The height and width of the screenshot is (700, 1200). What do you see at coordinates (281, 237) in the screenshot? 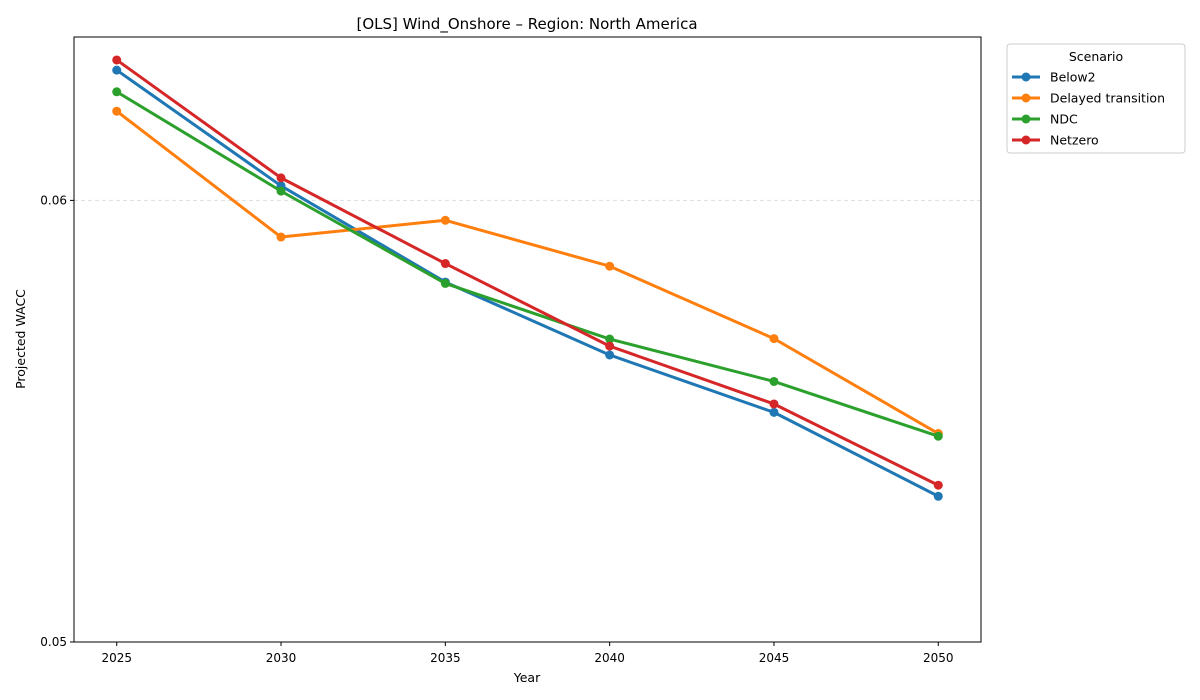
I see `point-delayed-transition-2030` at bounding box center [281, 237].